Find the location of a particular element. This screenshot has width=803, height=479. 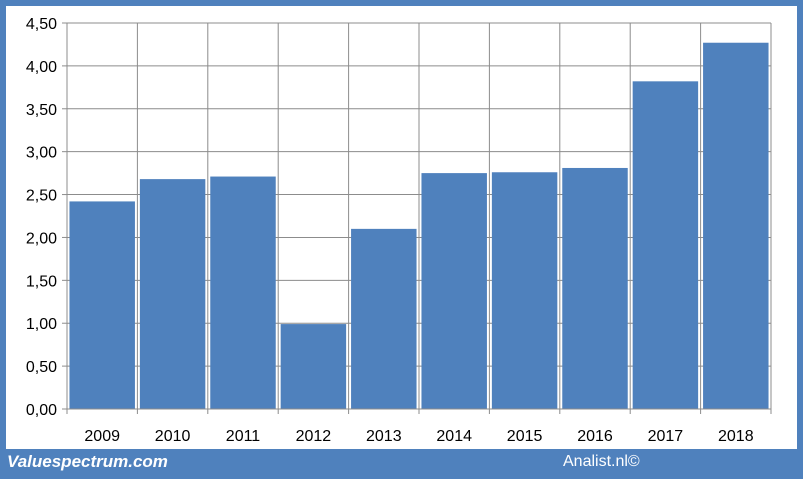

source-right-label: Analist.nl© is located at coordinates (601, 461).